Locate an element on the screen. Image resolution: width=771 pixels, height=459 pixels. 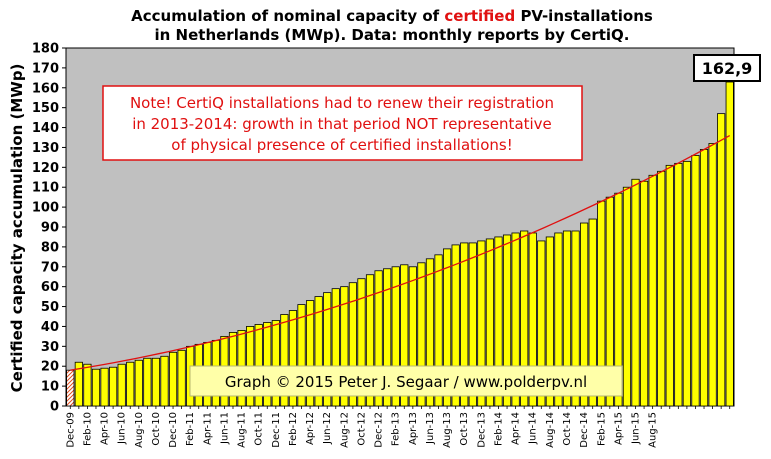
title-suffix: PV-installations is located at coordinates (584, 16).